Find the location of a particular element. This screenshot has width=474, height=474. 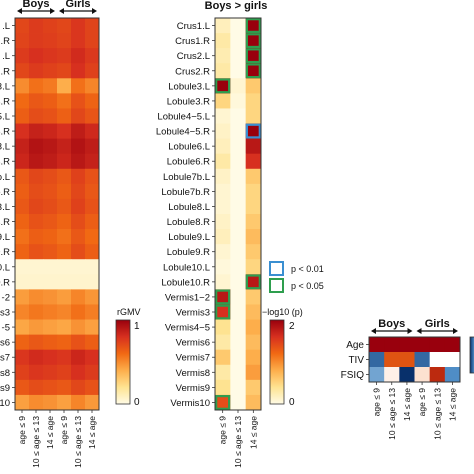

panel-covariate-cells is located at coordinates (415, 360).